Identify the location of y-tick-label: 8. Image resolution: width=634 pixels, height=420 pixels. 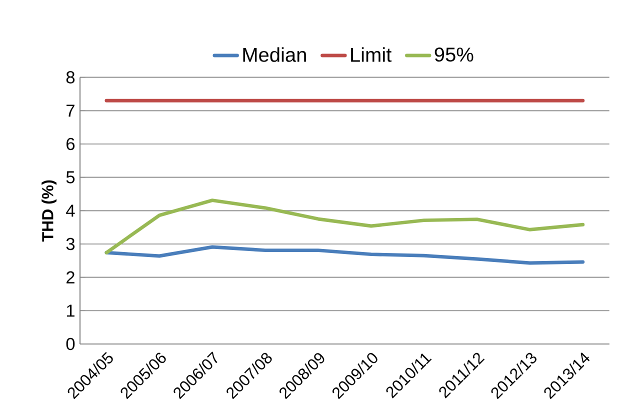
(70, 77).